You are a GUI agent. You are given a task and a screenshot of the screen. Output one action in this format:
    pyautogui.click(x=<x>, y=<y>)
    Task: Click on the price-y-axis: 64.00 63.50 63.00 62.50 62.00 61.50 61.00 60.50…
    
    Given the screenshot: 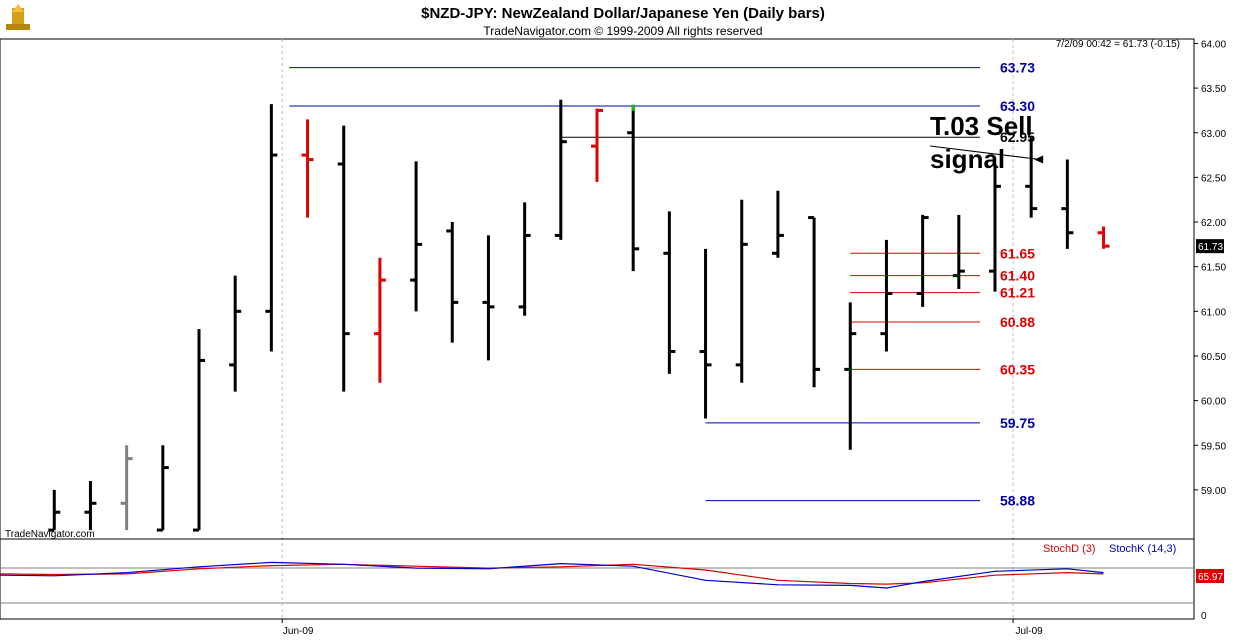 What is the action you would take?
    pyautogui.click(x=1210, y=268)
    